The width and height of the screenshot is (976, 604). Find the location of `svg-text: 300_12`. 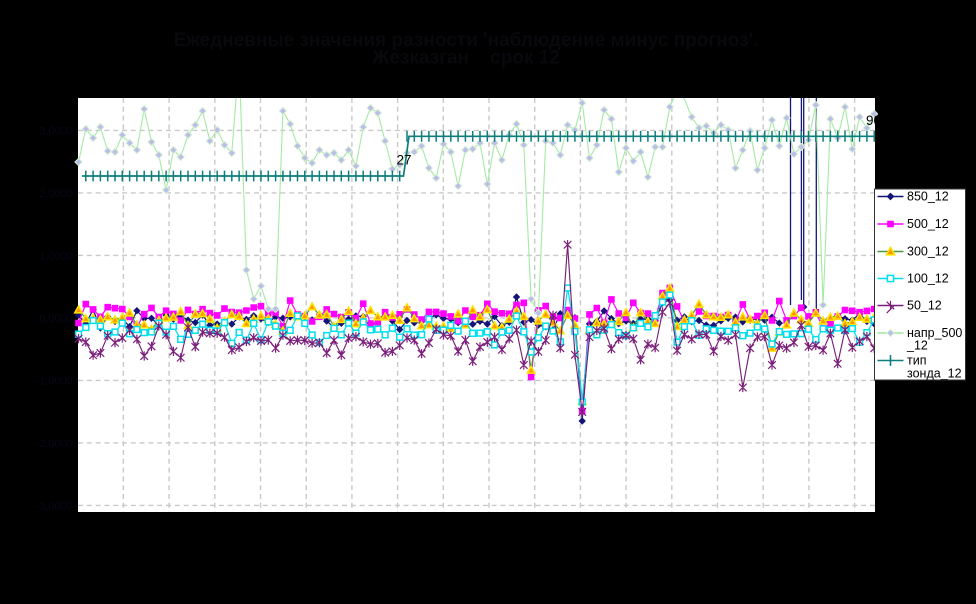

svg-text: 300_12 is located at coordinates (928, 252).